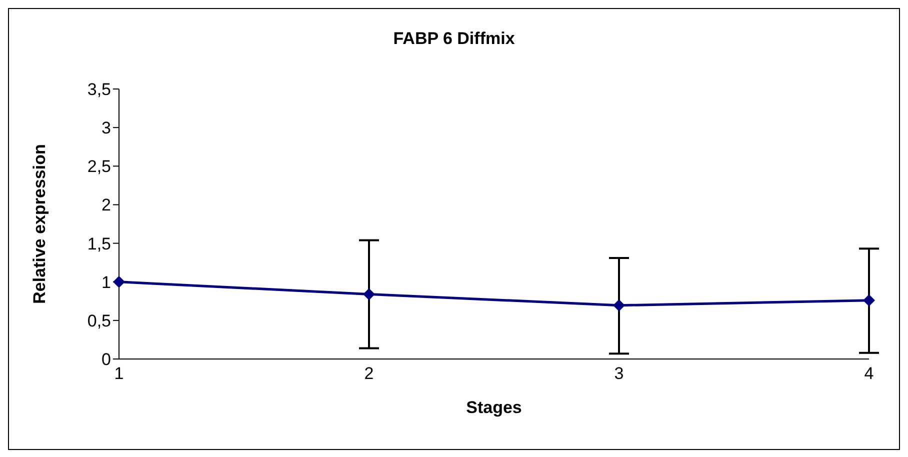 The image size is (908, 457). Describe the element at coordinates (619, 374) in the screenshot. I see `x-tick-label: 3` at that location.